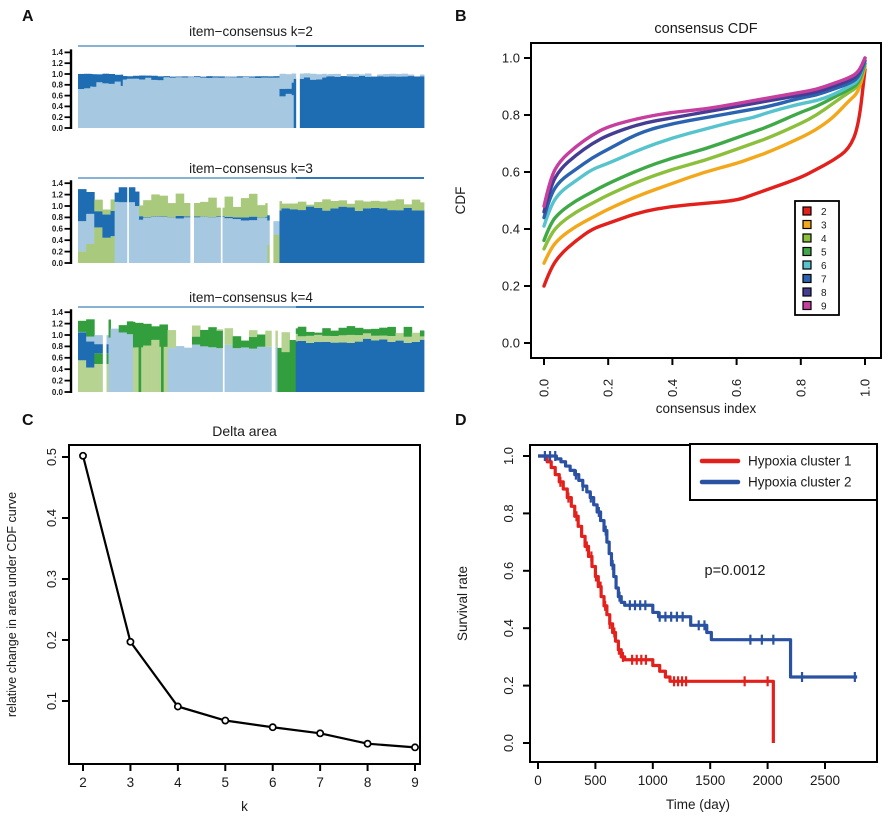 The width and height of the screenshot is (894, 826). Describe the element at coordinates (768, 780) in the screenshot. I see `svg-text: 2000` at that location.